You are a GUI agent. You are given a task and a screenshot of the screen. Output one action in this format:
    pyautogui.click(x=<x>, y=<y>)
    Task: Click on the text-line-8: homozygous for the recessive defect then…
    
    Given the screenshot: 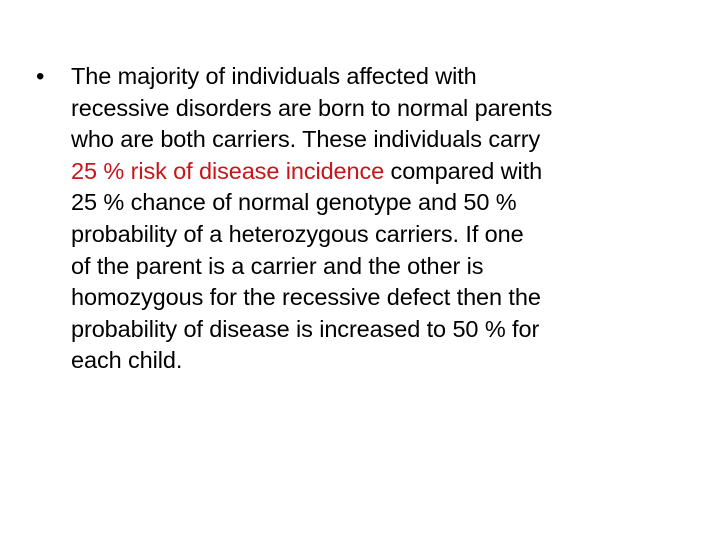 What is the action you would take?
    pyautogui.click(x=306, y=297)
    